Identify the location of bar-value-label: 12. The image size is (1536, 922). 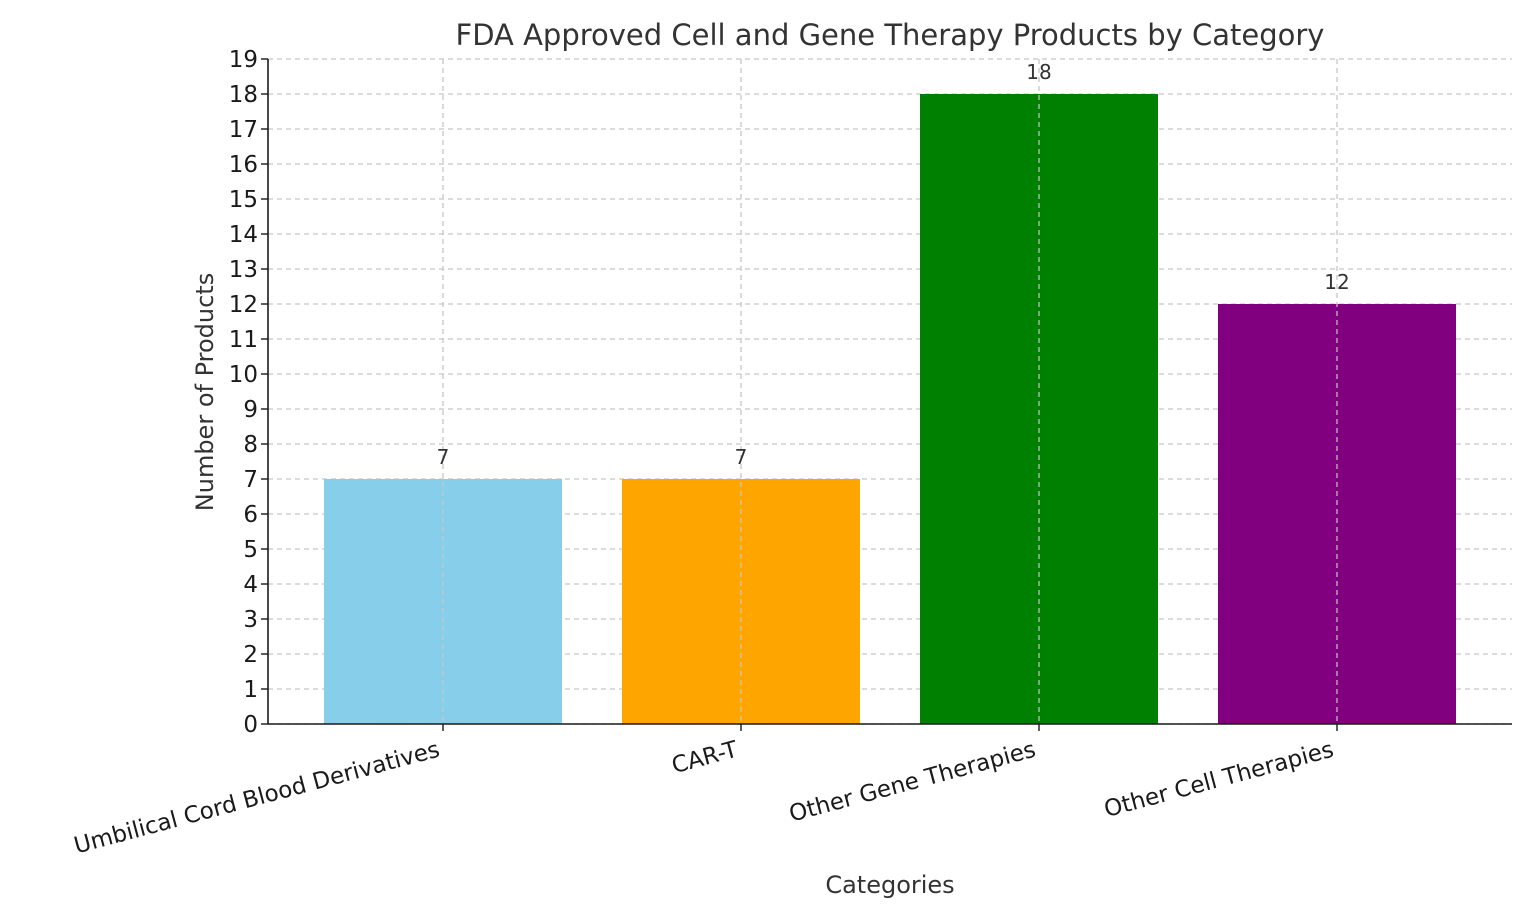
(1336, 282).